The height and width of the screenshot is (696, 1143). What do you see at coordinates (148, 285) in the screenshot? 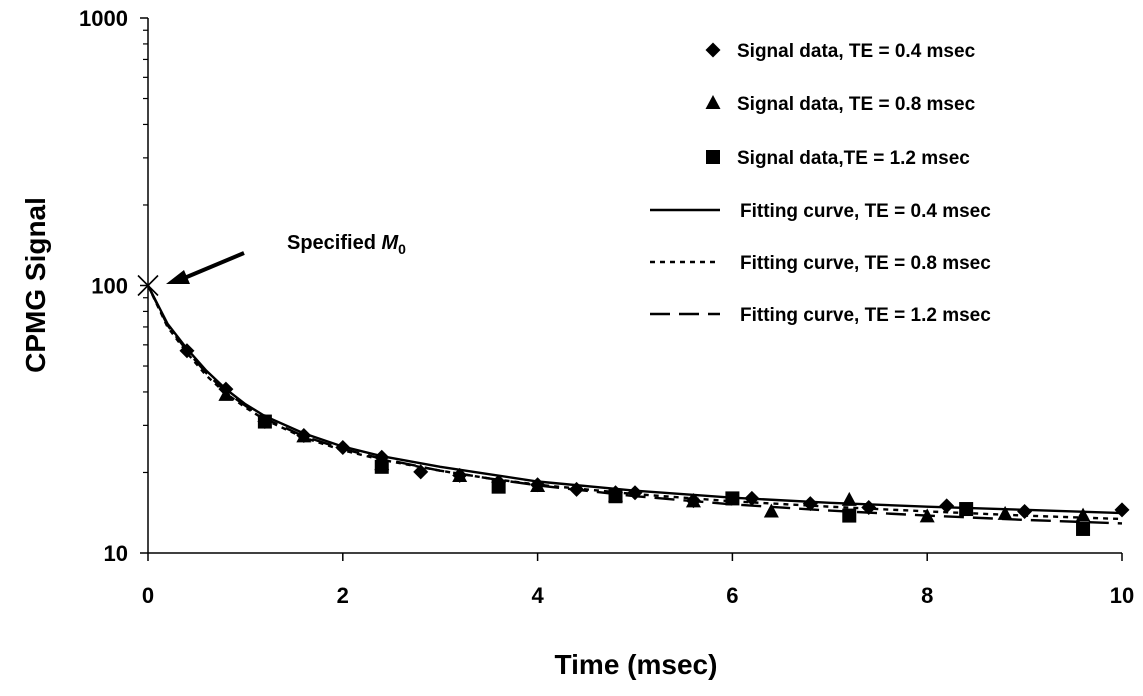
I see `x-marker` at bounding box center [148, 285].